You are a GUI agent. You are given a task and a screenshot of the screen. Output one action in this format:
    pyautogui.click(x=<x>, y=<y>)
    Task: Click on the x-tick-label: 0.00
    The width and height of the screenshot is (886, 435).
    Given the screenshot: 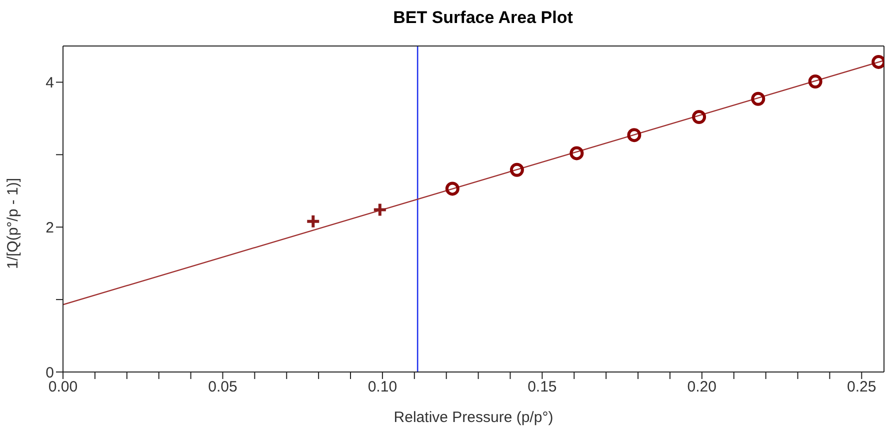 What is the action you would take?
    pyautogui.click(x=63, y=387)
    